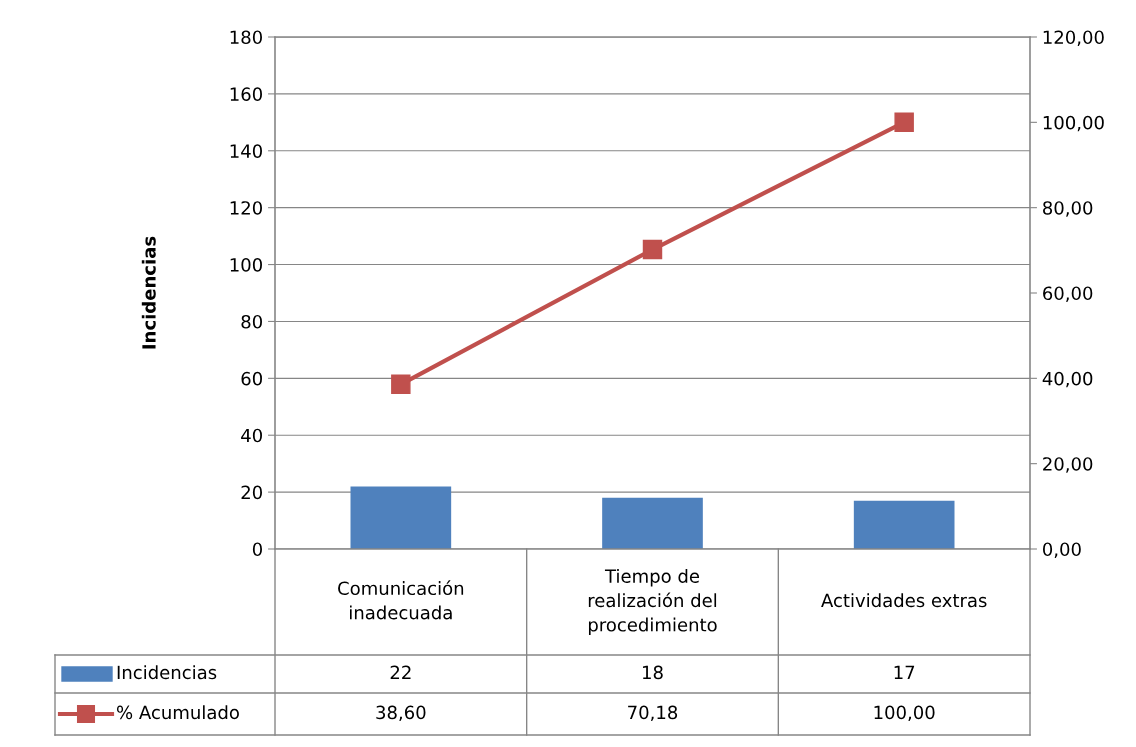 This screenshot has height=747, width=1136. I want to click on y-tick-label: 140, so click(246, 151).